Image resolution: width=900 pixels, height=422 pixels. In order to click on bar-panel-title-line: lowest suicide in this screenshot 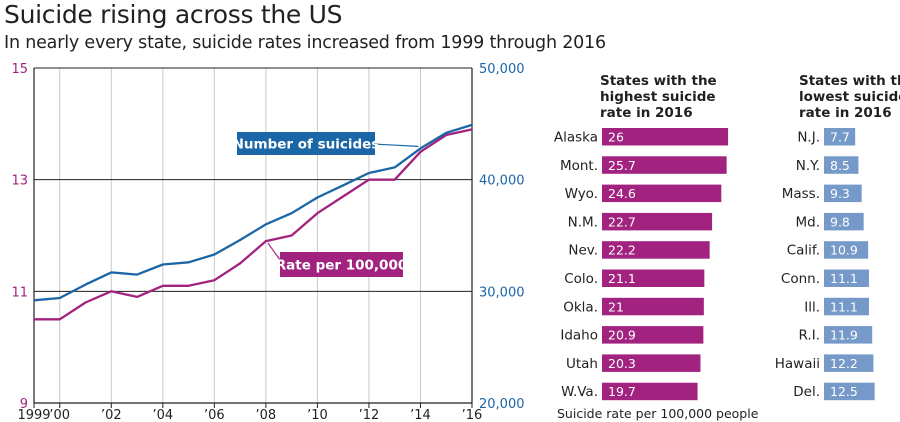, I will do `click(849, 97)`.